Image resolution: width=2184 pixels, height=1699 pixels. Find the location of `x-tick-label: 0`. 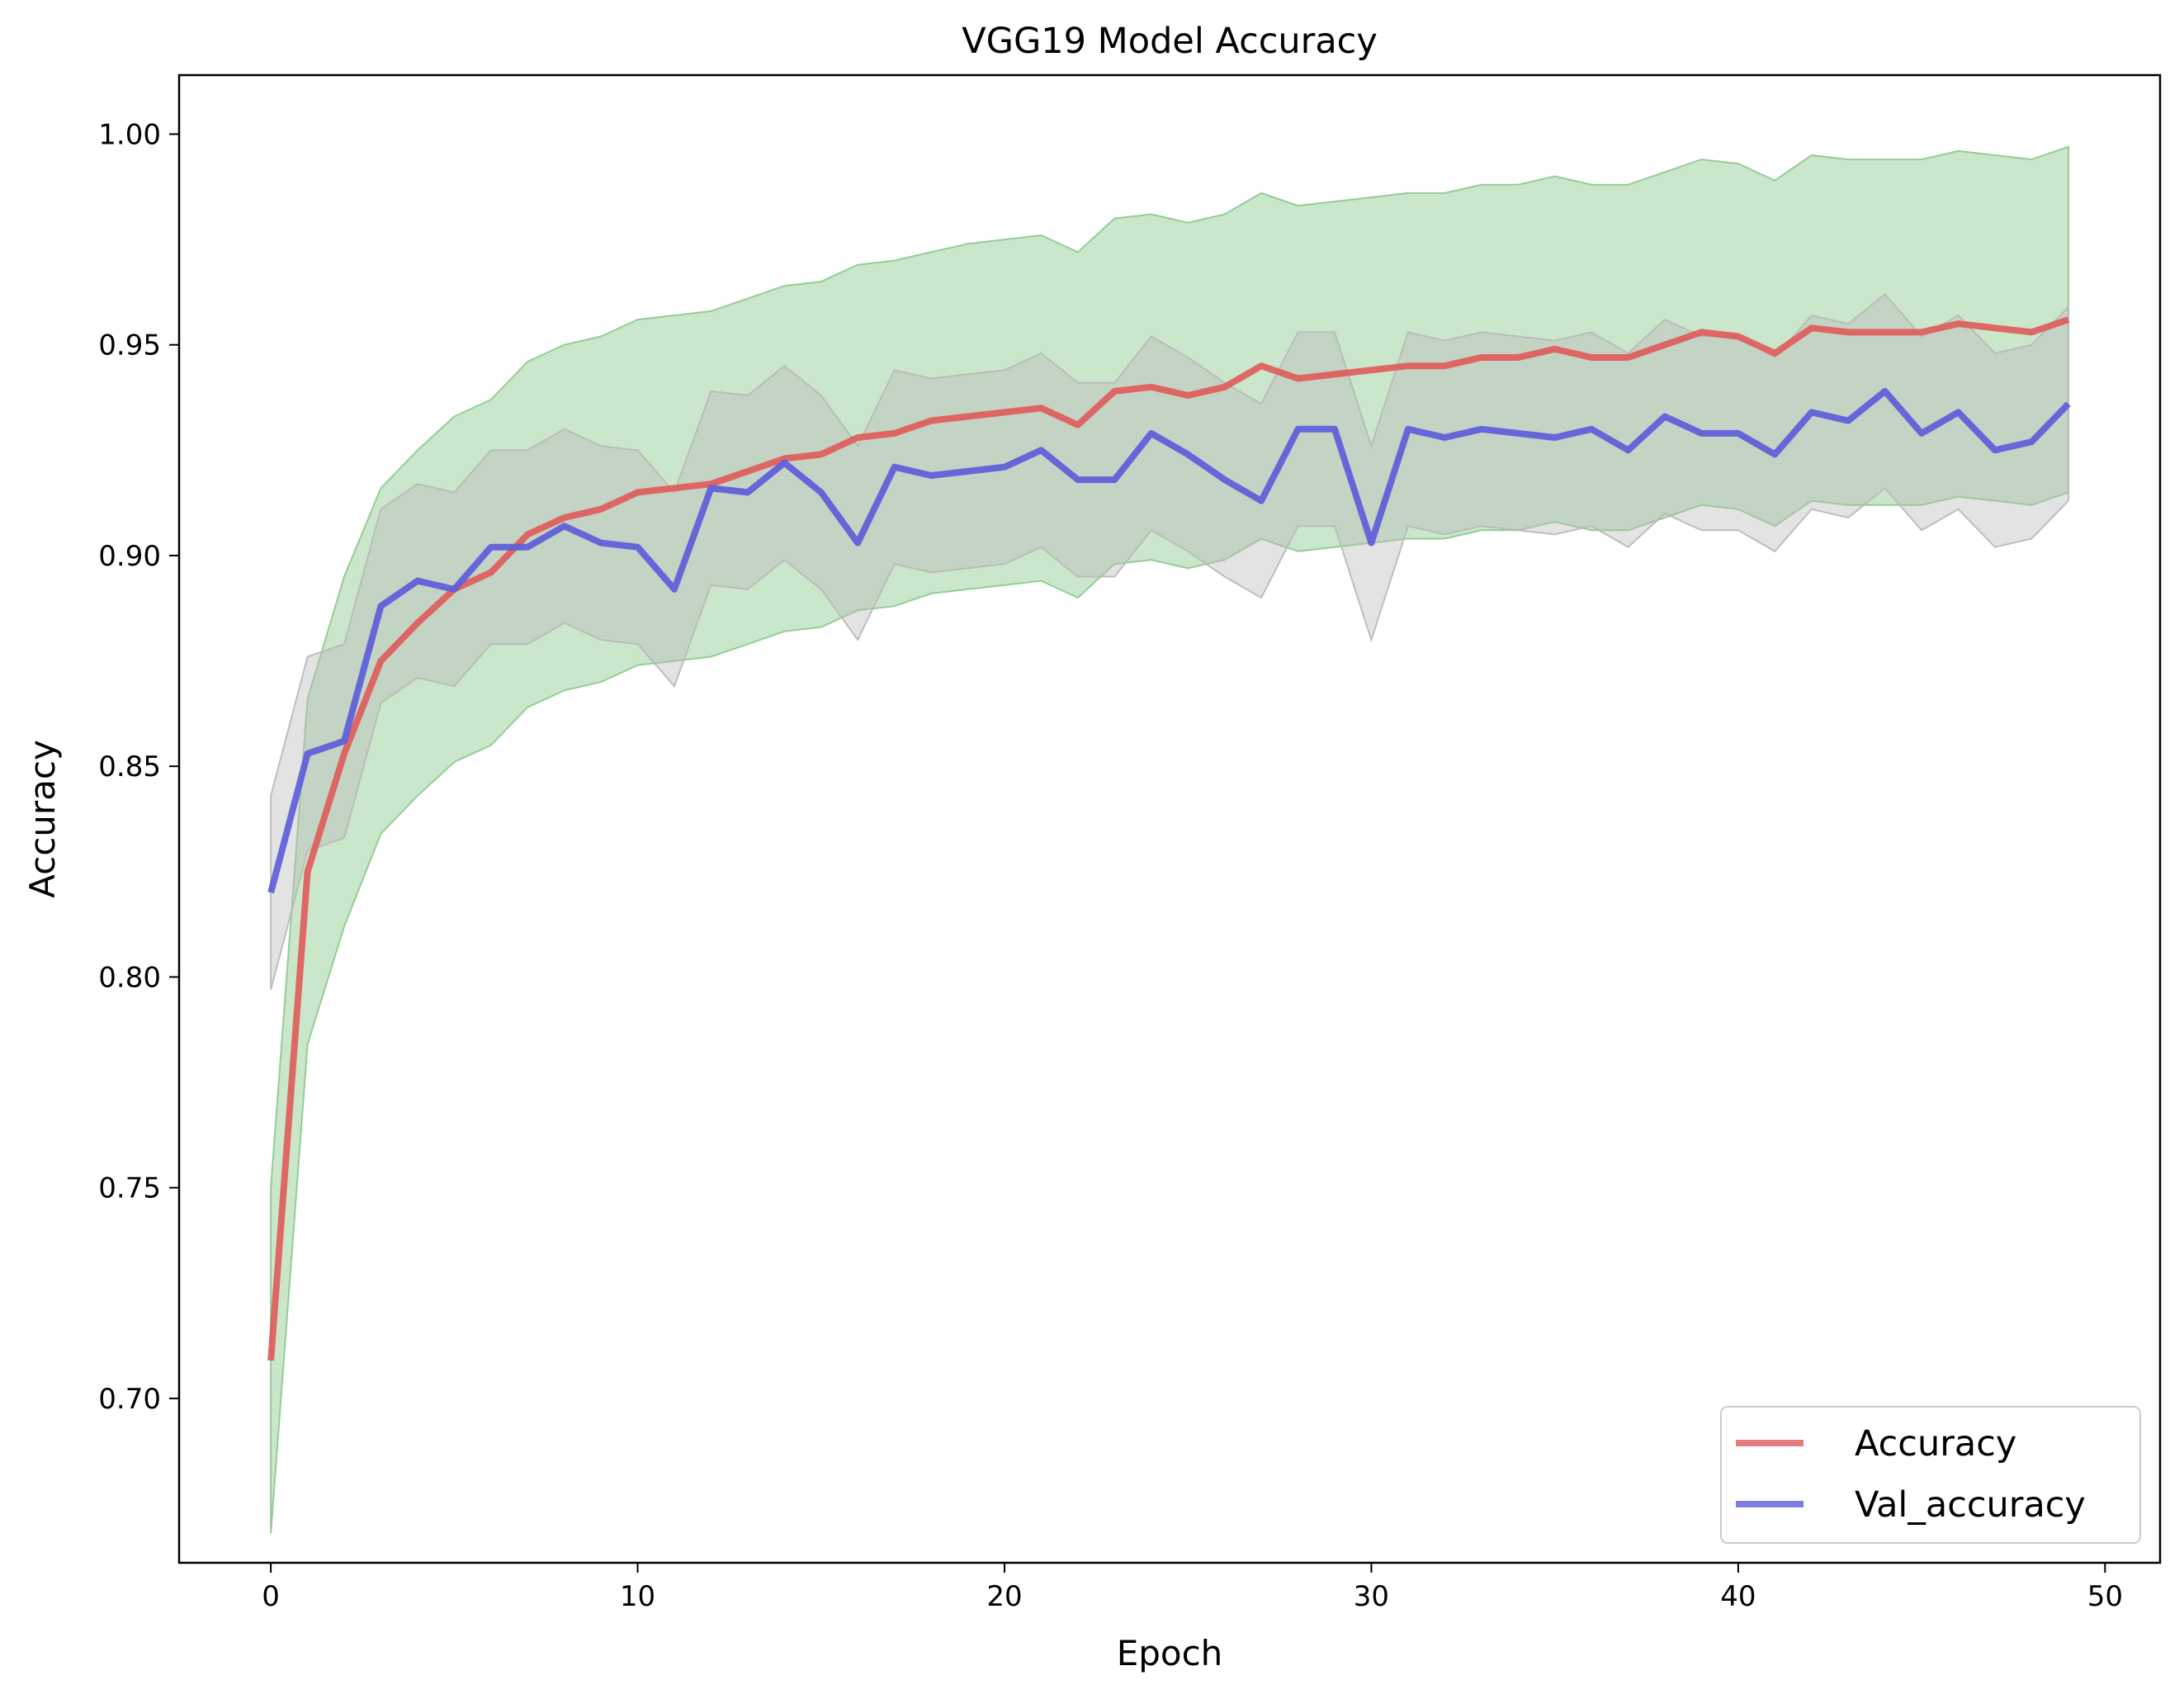

x-tick-label: 0 is located at coordinates (271, 1596).